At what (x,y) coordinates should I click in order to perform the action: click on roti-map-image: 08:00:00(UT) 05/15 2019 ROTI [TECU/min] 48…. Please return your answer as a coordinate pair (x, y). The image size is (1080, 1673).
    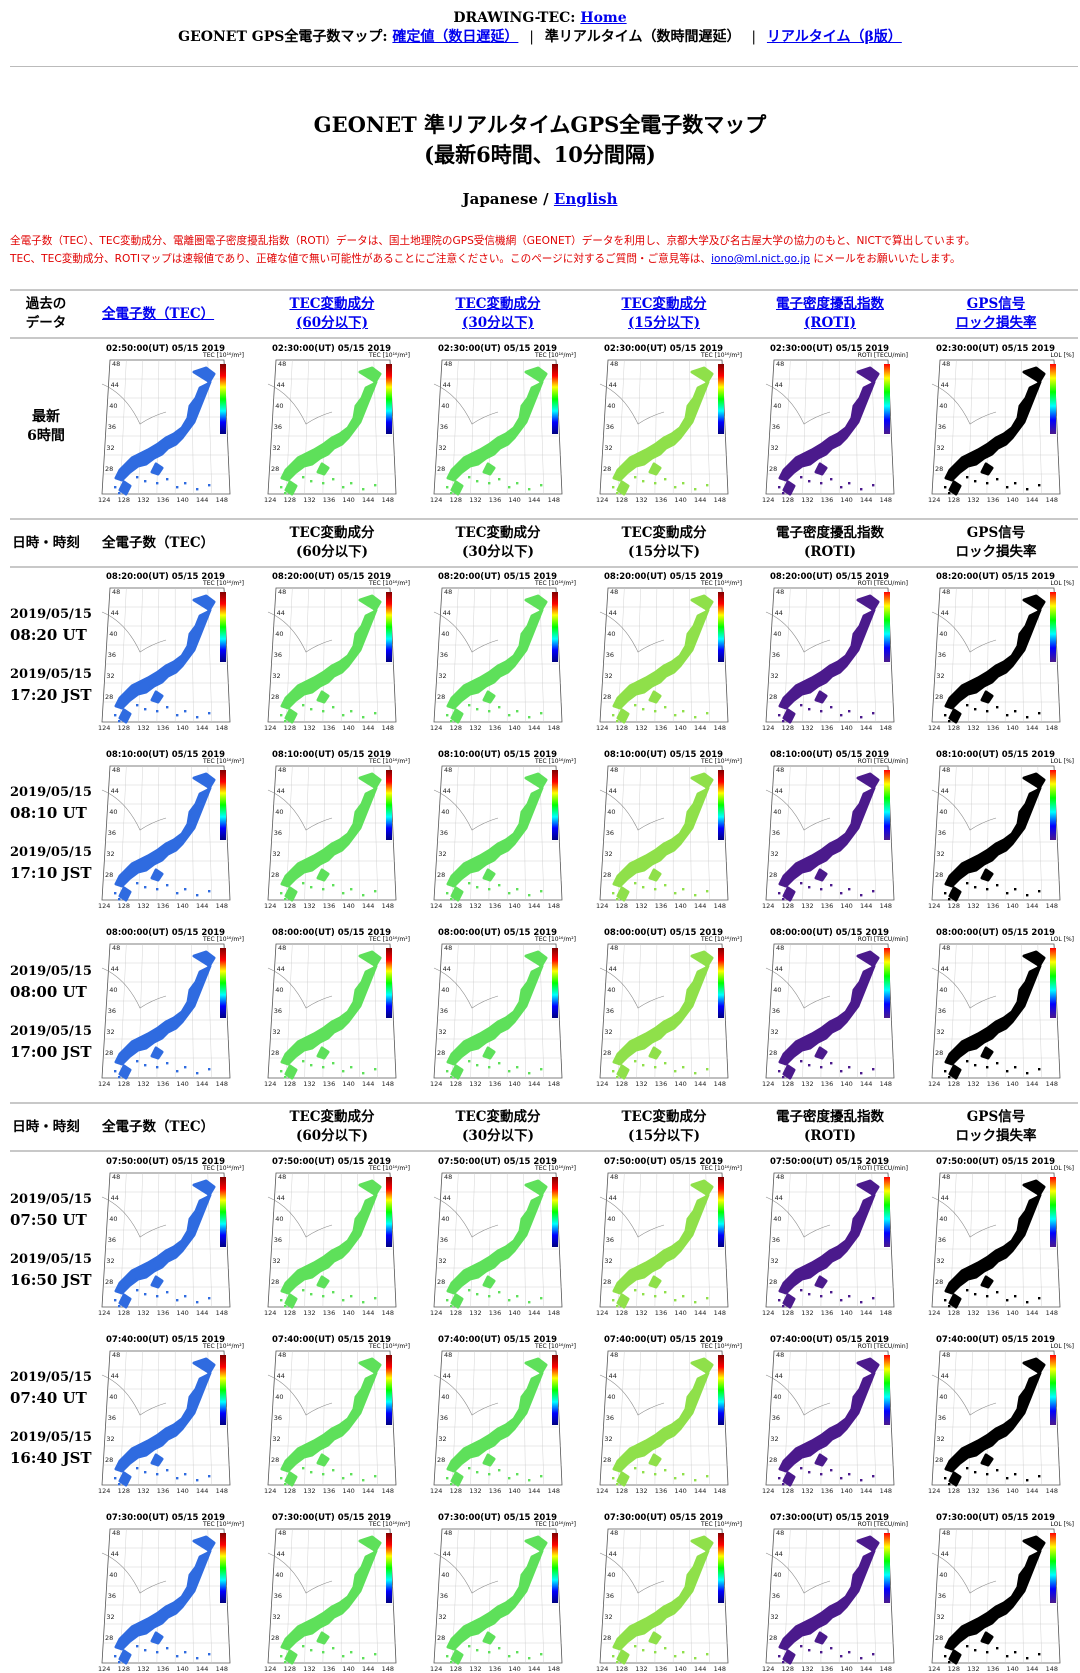
    Looking at the image, I should click on (834, 1008).